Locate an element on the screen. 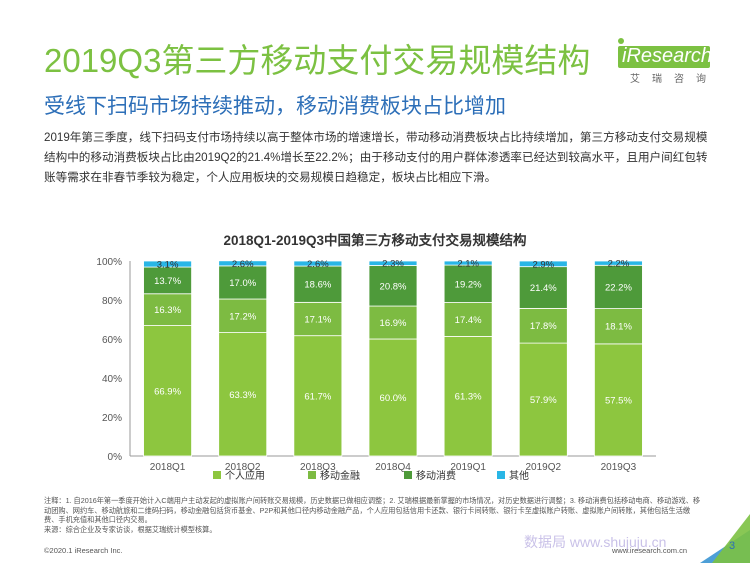 The height and width of the screenshot is (563, 750). copyright: ©2020.1 iResearch Inc. is located at coordinates (83, 550).